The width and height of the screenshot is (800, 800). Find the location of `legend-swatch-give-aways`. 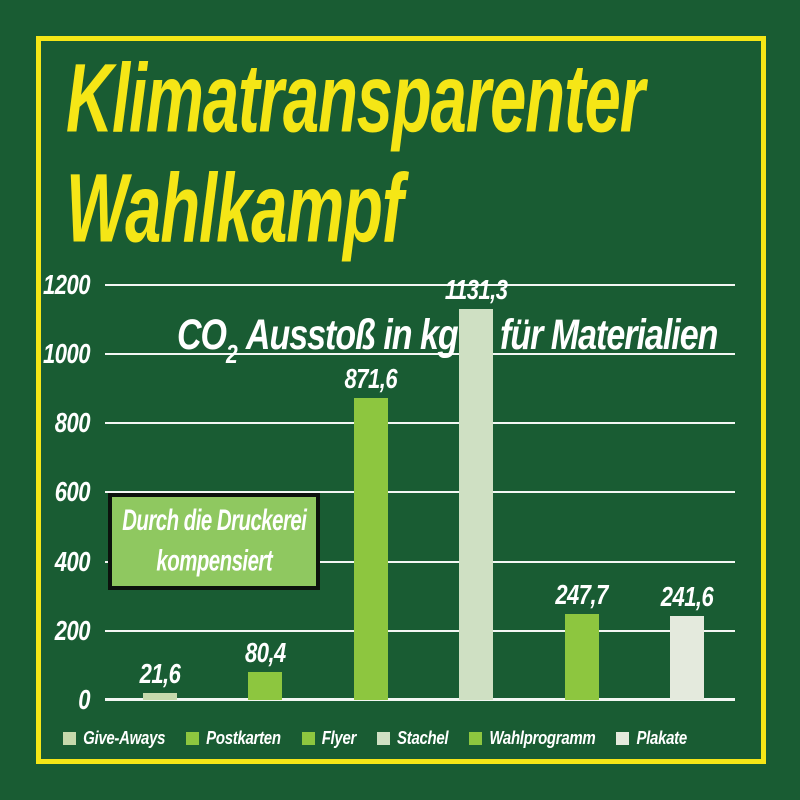

legend-swatch-give-aways is located at coordinates (70, 738).